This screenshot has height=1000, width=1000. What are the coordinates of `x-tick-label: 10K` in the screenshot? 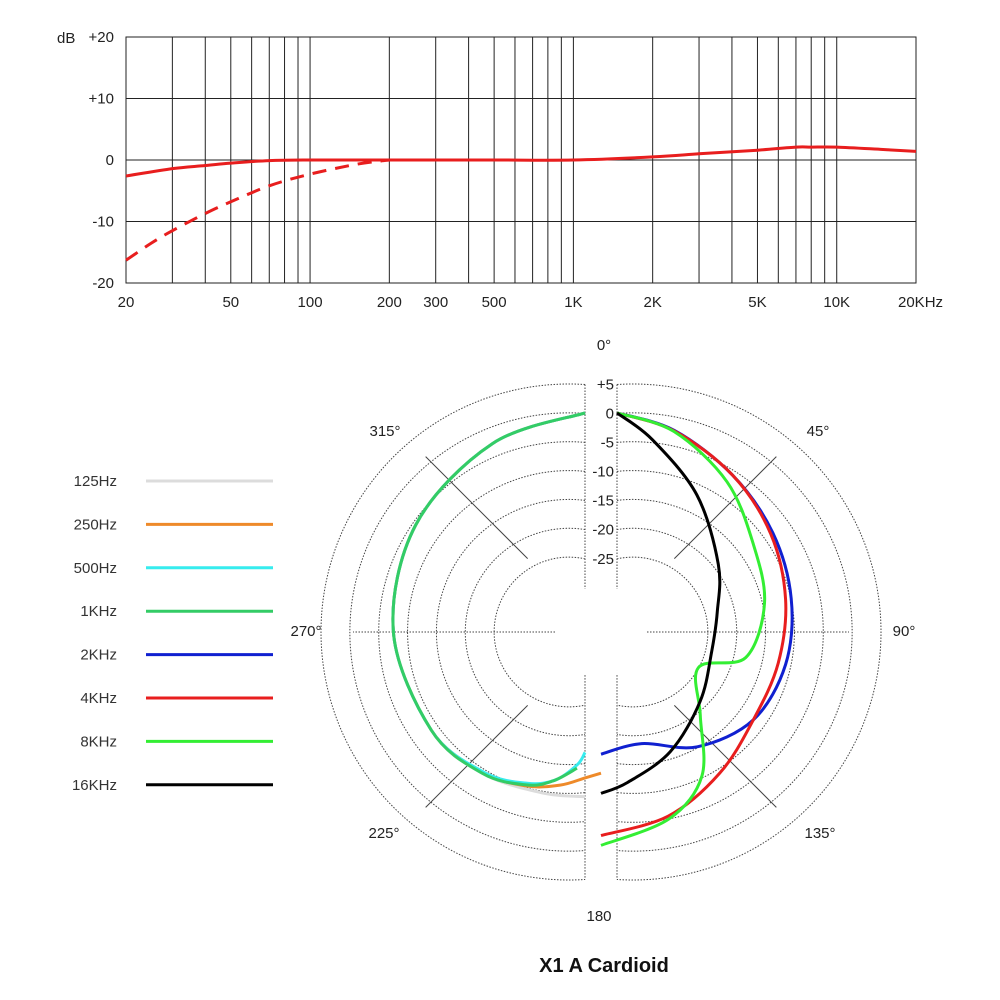 It's located at (836, 302).